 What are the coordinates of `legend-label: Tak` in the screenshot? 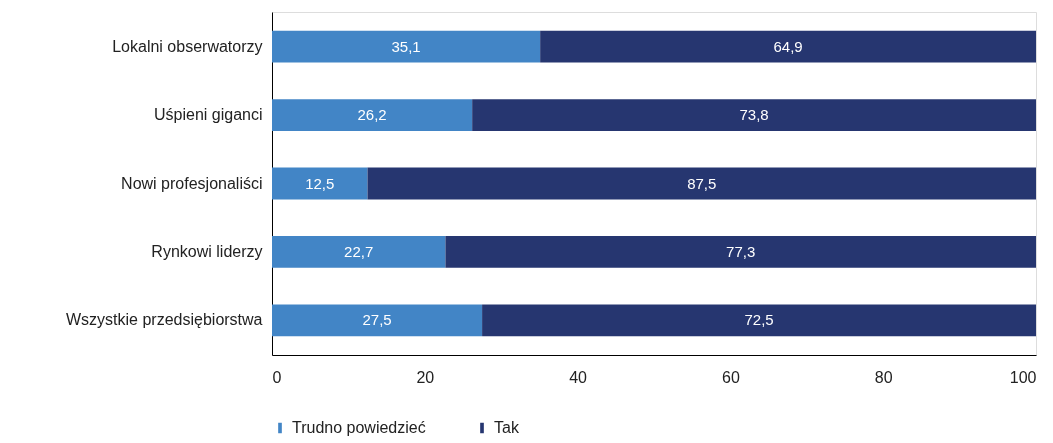 It's located at (507, 427).